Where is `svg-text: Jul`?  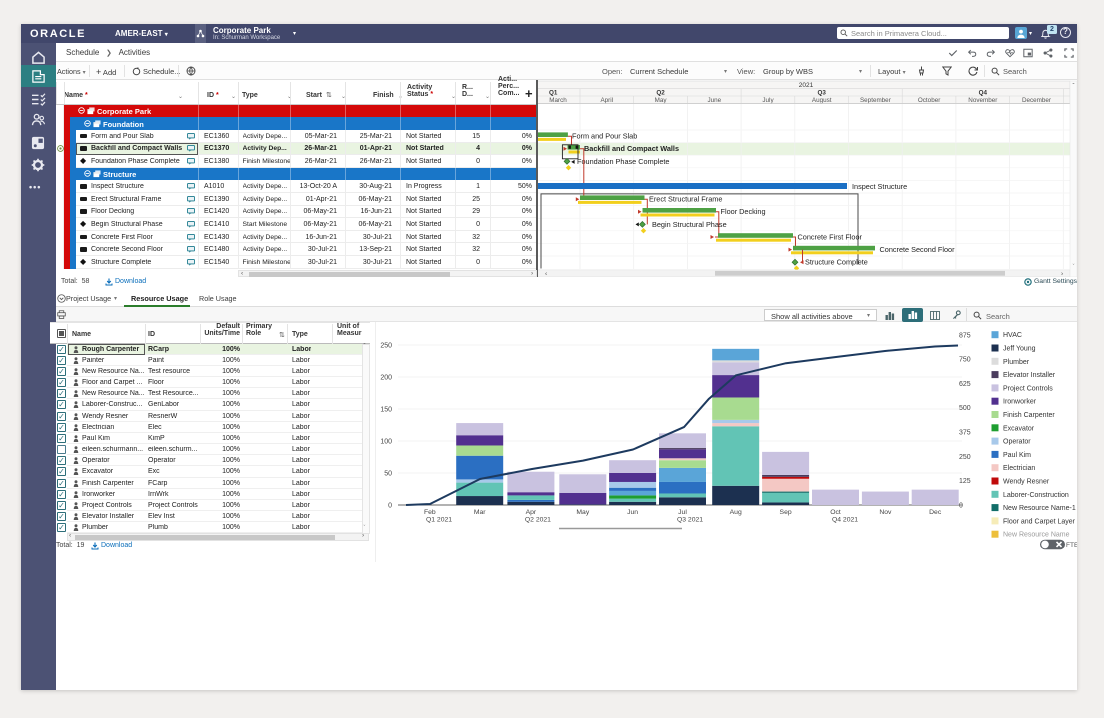
svg-text: Jul is located at coordinates (682, 512).